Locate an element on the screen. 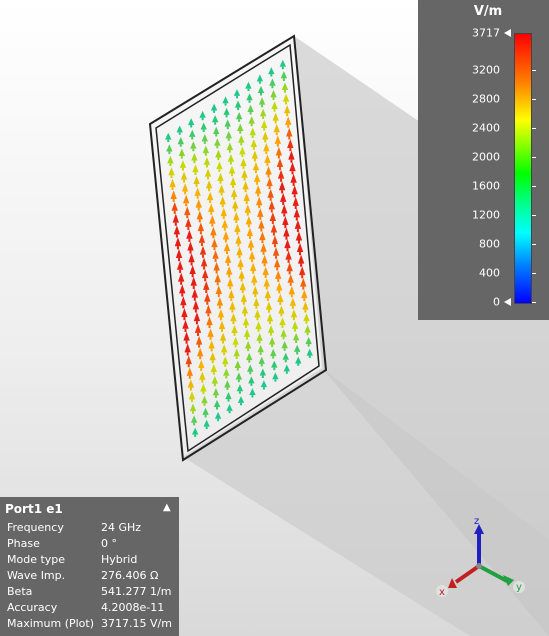 This screenshot has width=549, height=636. max-marker-icon is located at coordinates (507, 33).